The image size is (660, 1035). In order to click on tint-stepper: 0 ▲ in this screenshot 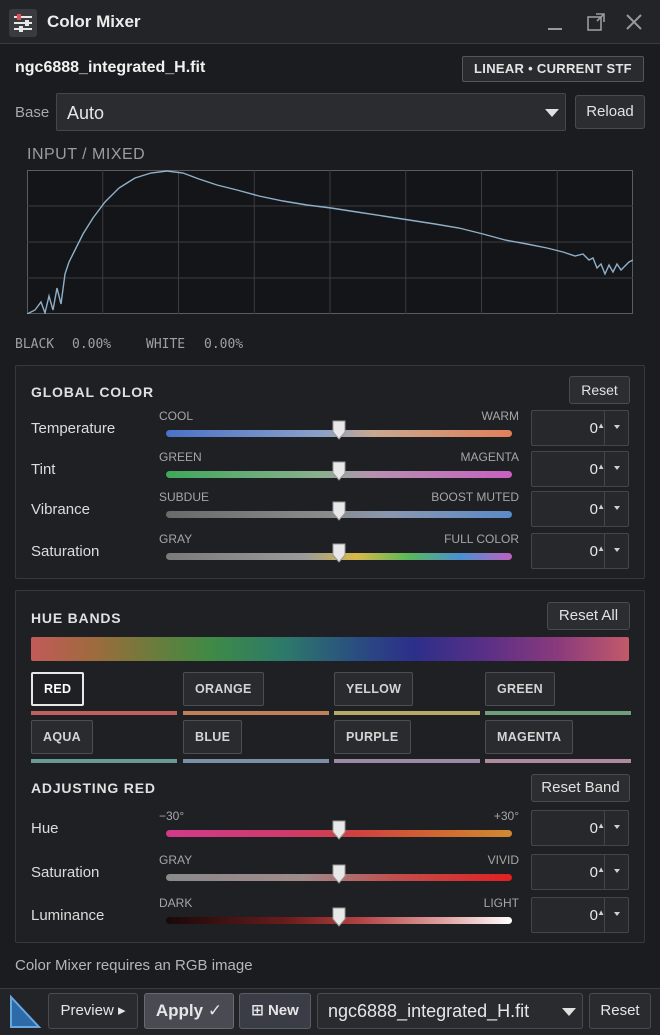, I will do `click(580, 469)`.